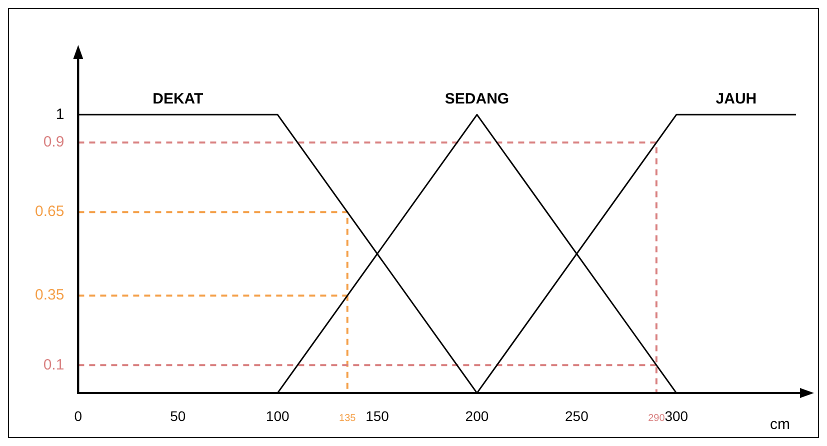  I want to click on series-label: DEKAT, so click(178, 99).